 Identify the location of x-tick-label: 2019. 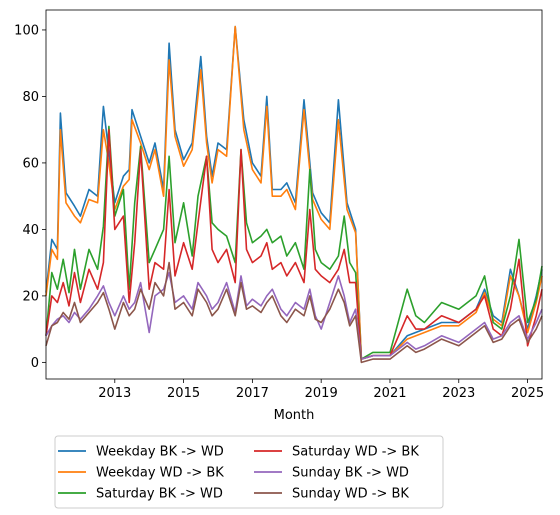
(321, 393).